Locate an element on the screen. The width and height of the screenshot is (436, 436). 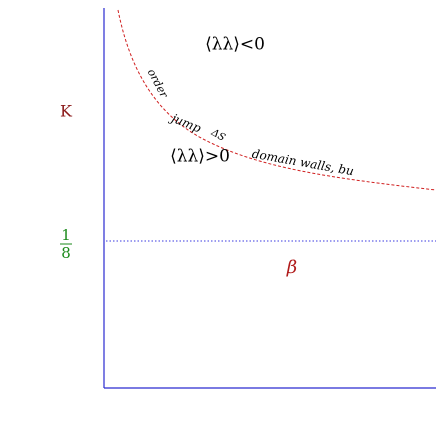
curve-label: ΔS is located at coordinates (217, 135).